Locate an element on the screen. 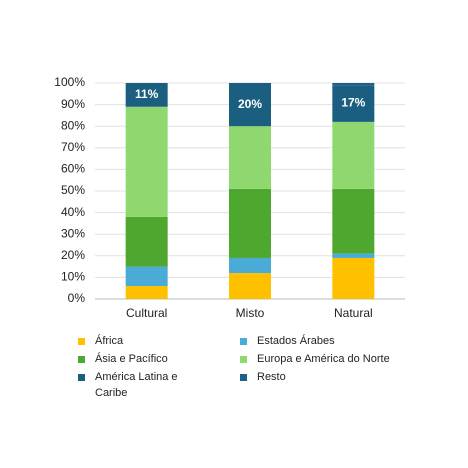 This screenshot has height=468, width=468. data-label: 11% is located at coordinates (147, 94).